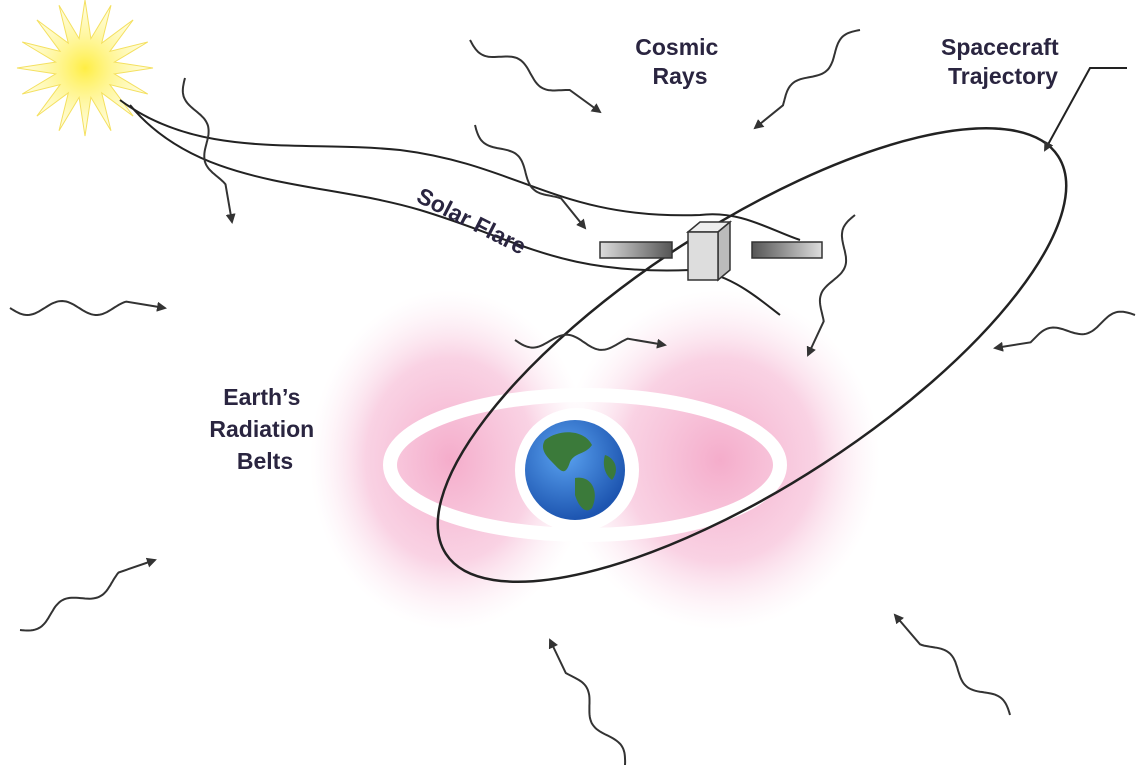 The height and width of the screenshot is (772, 1140). What do you see at coordinates (1000, 47) in the screenshot?
I see `label-line: Spacecraft` at bounding box center [1000, 47].